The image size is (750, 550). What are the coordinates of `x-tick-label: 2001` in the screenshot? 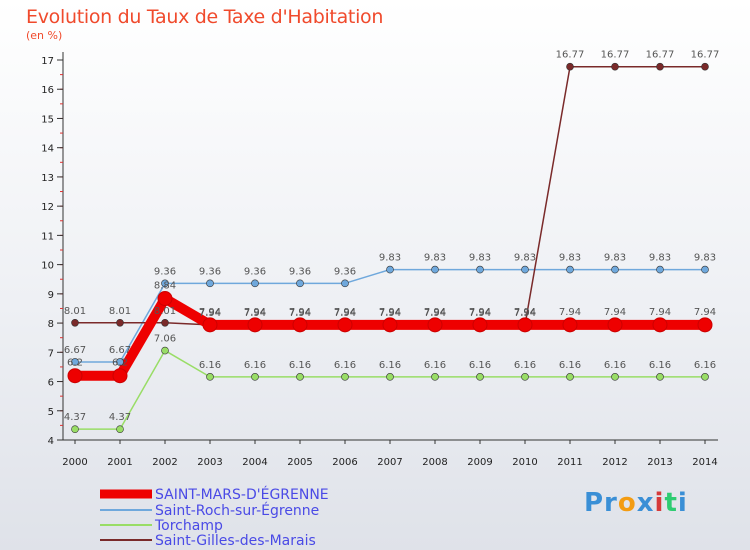 It's located at (119, 462).